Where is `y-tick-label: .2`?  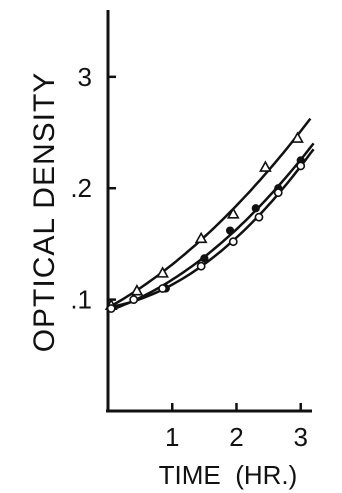
y-tick-label: .2 is located at coordinates (81, 188).